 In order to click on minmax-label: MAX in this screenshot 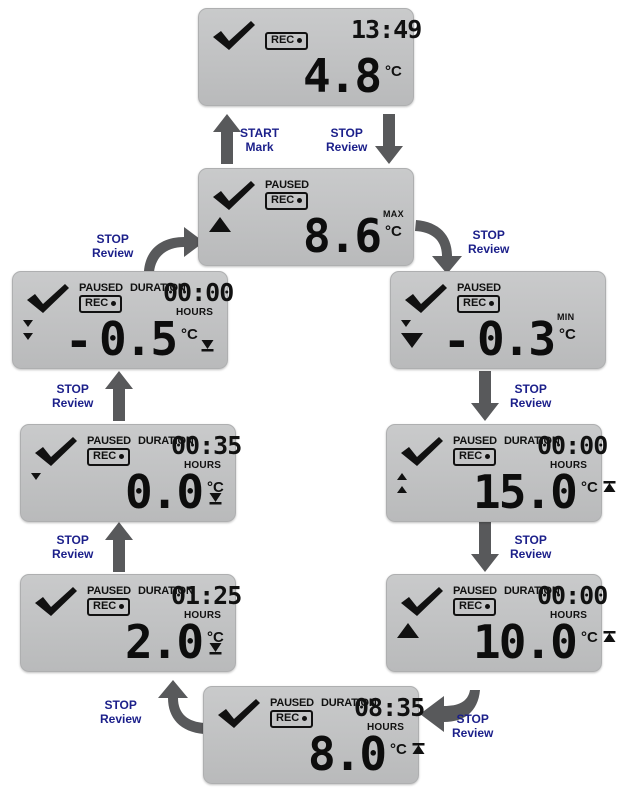, I will do `click(393, 214)`.